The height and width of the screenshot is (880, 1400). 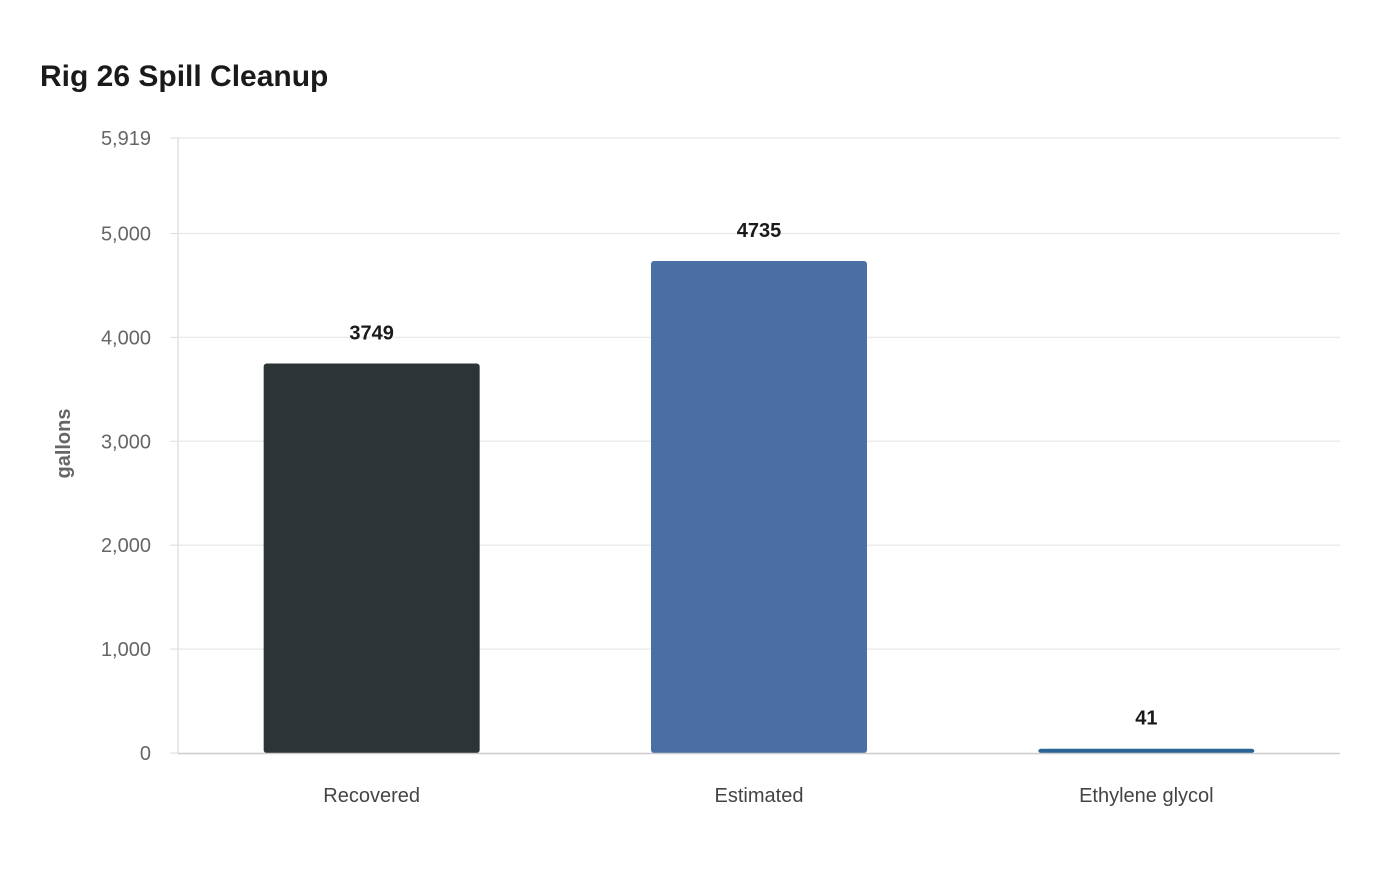 I want to click on chart-title: Rig 26 Spill Cleanup, so click(x=184, y=76).